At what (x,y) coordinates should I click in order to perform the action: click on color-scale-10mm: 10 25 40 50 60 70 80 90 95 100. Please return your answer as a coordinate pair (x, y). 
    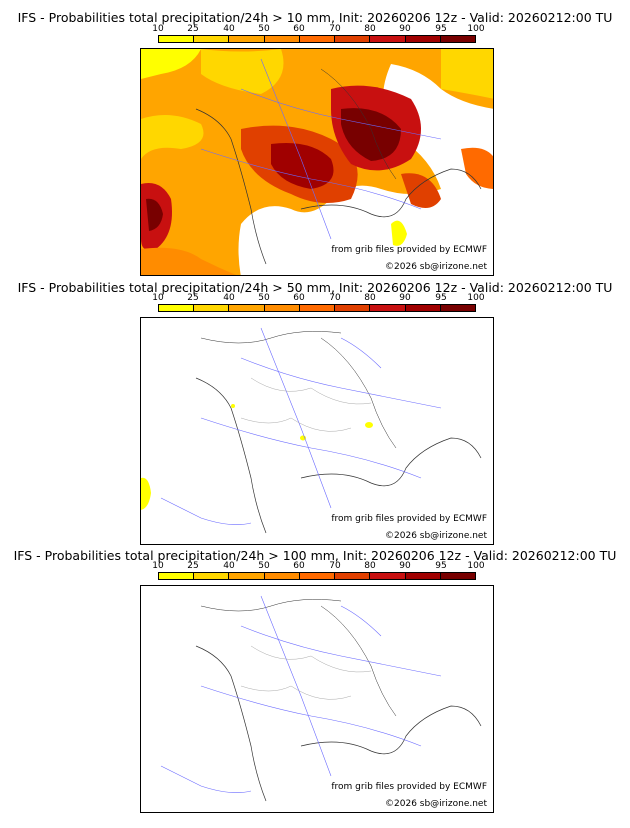
    Looking at the image, I should click on (318, 35).